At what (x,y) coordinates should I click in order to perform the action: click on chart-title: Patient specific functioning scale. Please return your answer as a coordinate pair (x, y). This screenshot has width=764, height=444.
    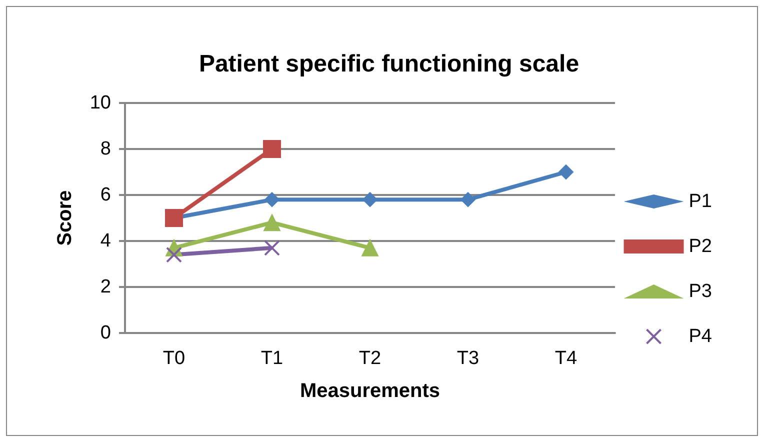
    Looking at the image, I should click on (389, 64).